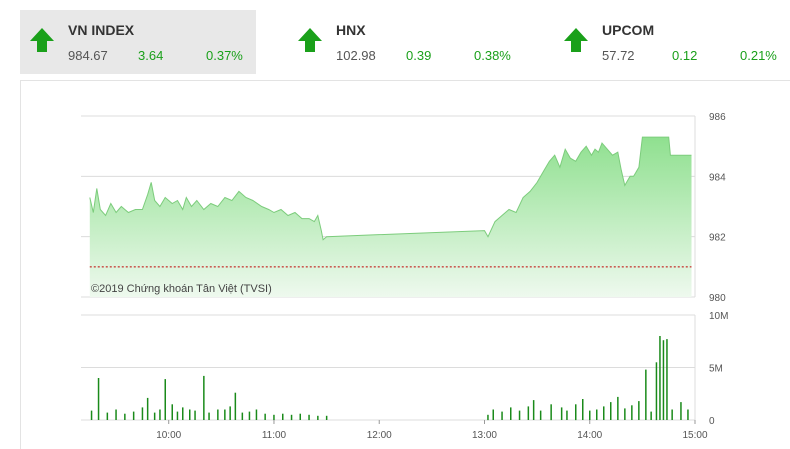 This screenshot has width=790, height=449. Describe the element at coordinates (181, 289) in the screenshot. I see `watermark: ©2019 Chứng khoán Tân Việt (TVSI)` at that location.